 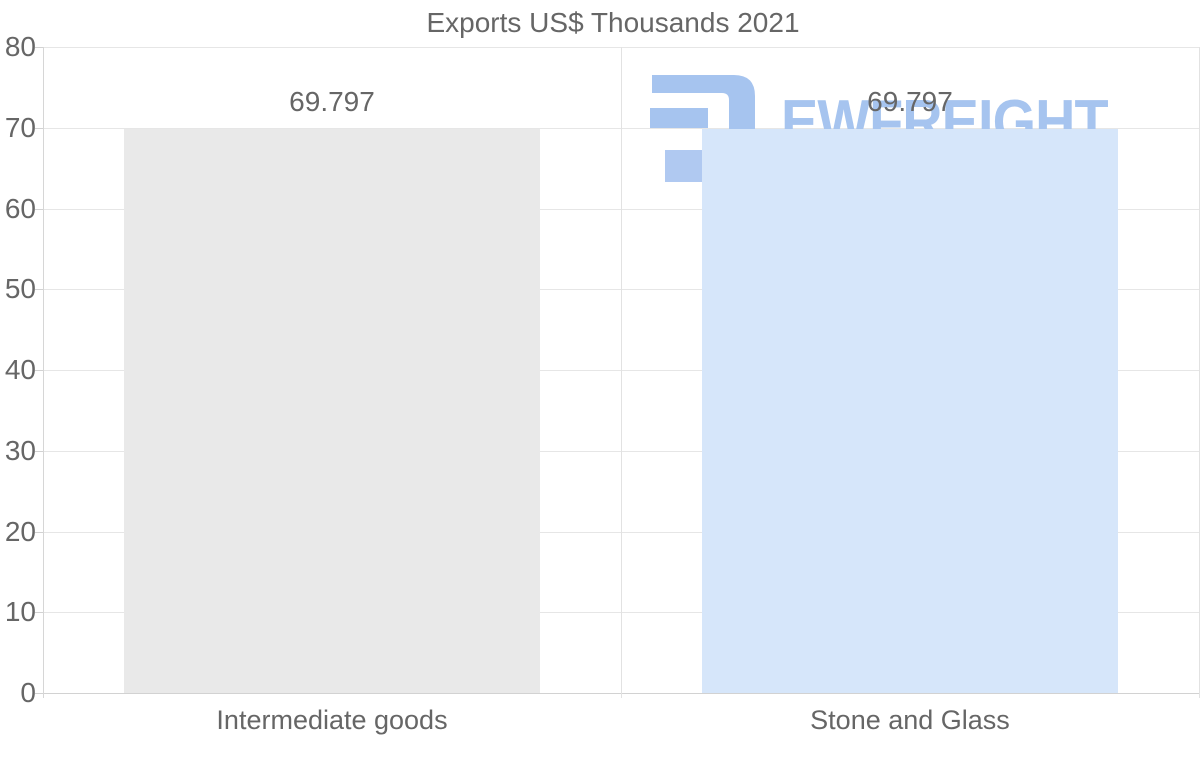 What do you see at coordinates (20, 369) in the screenshot?
I see `y-axis-label: 40` at bounding box center [20, 369].